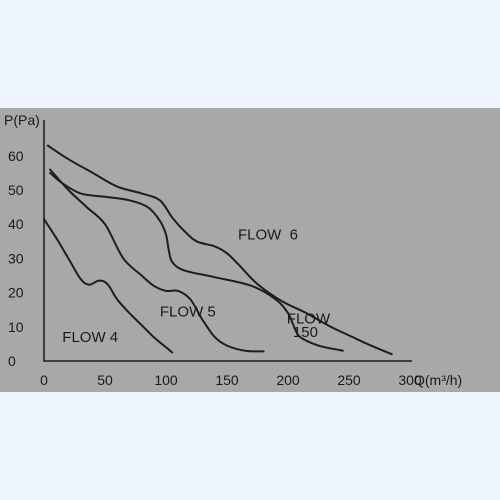 The height and width of the screenshot is (500, 500). I want to click on y-axis-label: P(Pa), so click(22, 120).